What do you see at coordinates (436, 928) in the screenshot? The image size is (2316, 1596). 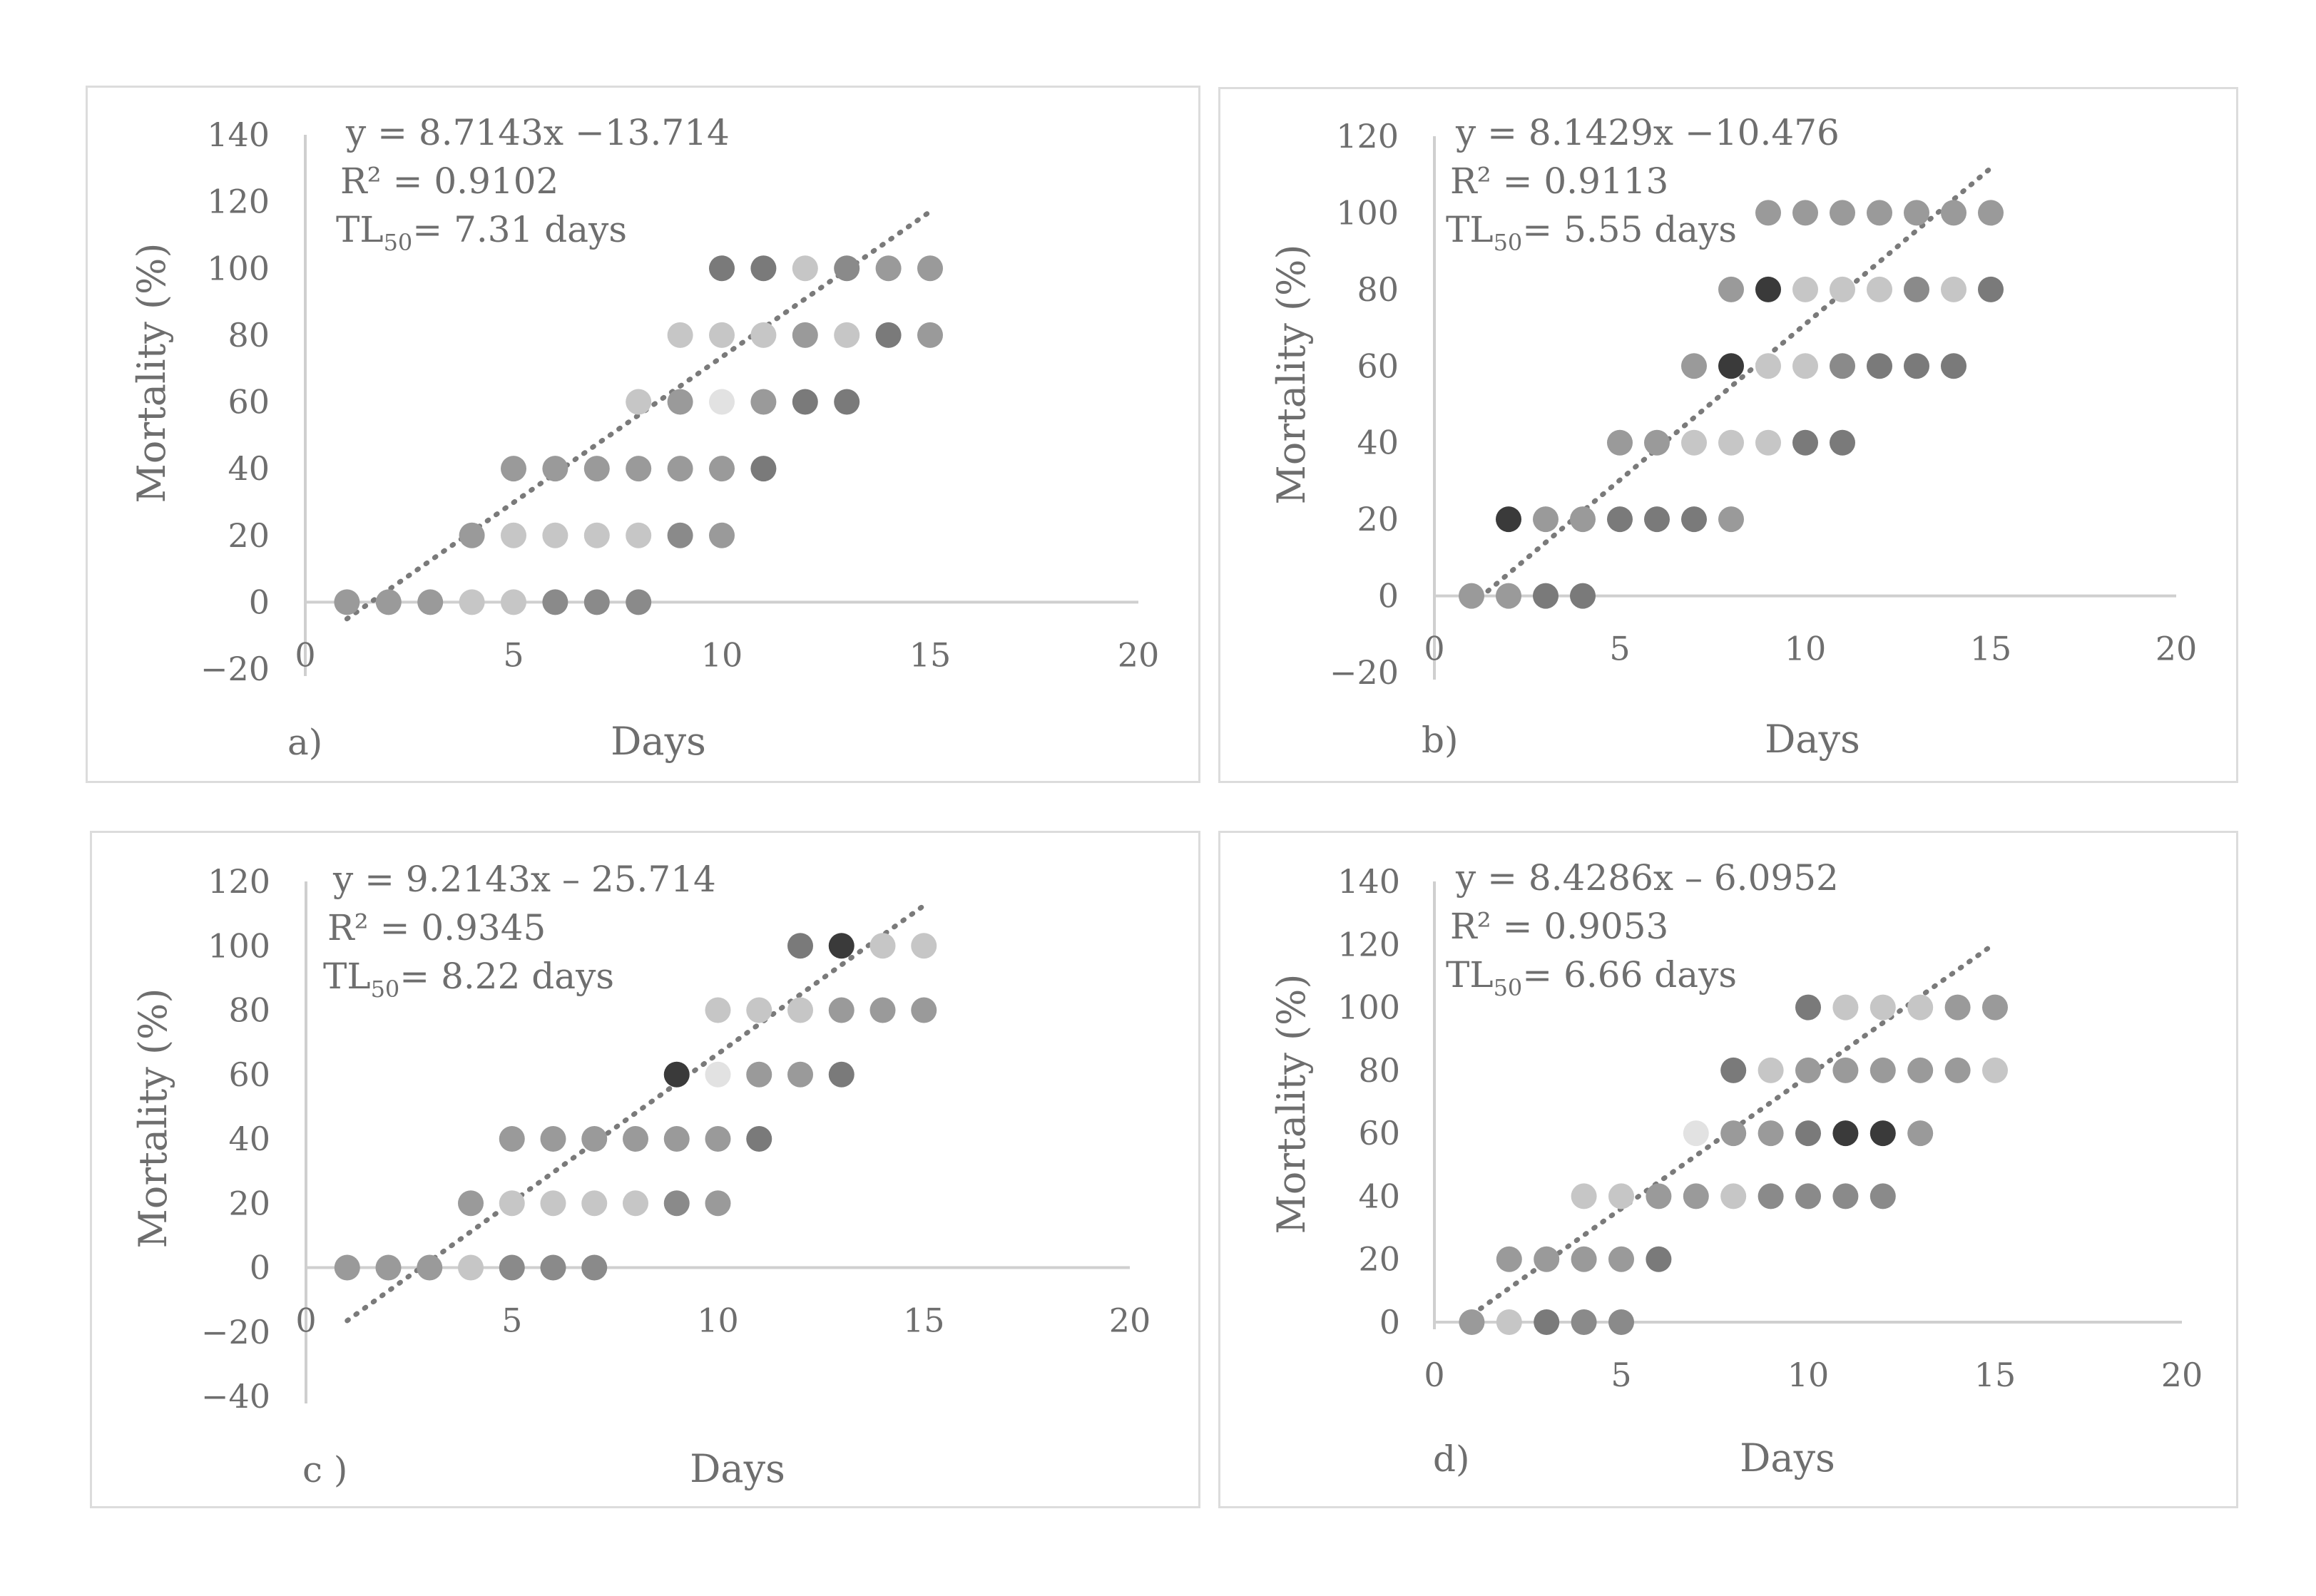 I see `r-squared: R² = 0.9345` at bounding box center [436, 928].